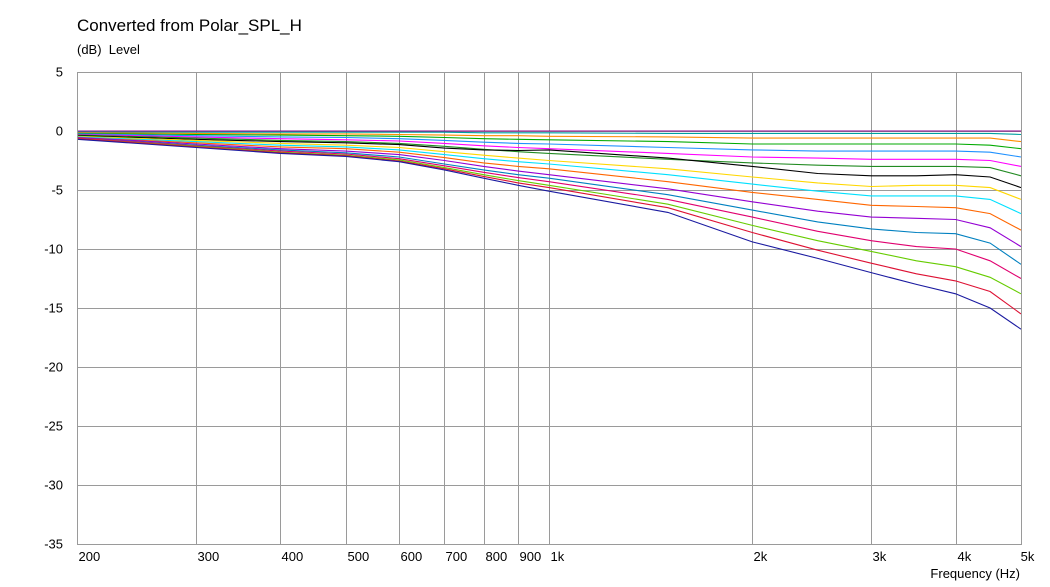  I want to click on y-tick-label: -10, so click(53, 249).